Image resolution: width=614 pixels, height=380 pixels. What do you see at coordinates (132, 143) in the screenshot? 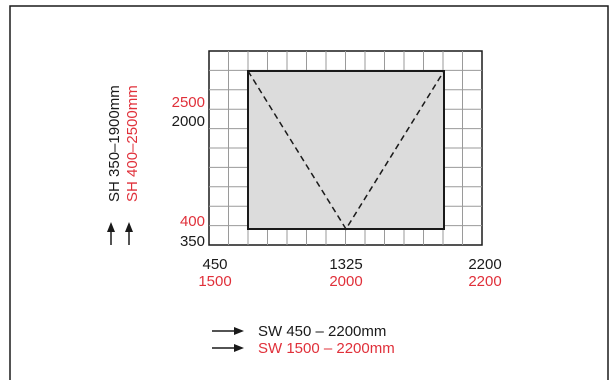
I see `vertical-range-label-red: SH 400–2500mm` at bounding box center [132, 143].